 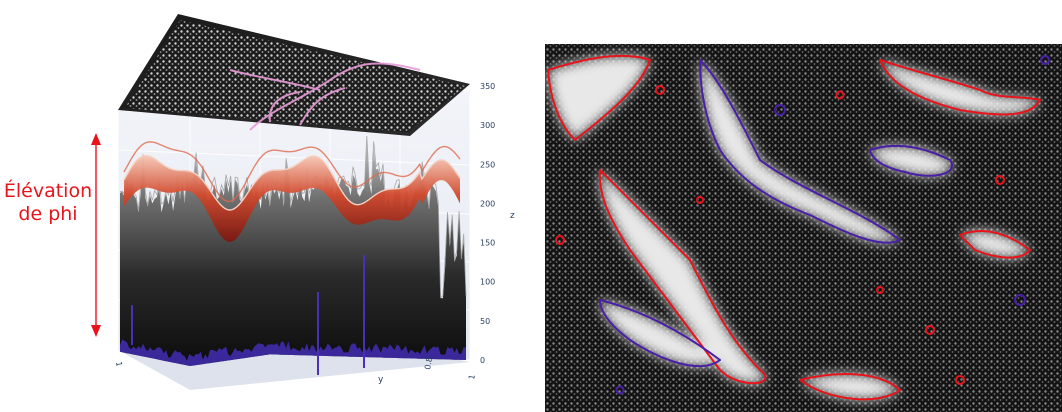 I want to click on y-tick: 0.8, so click(x=428, y=363).